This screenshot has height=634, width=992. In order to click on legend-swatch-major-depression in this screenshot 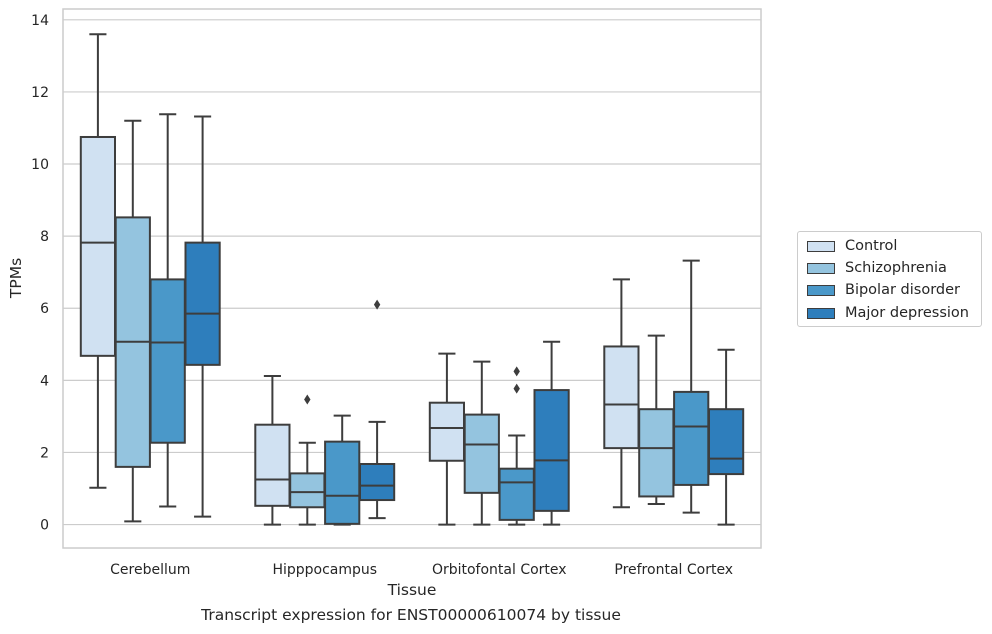, I will do `click(821, 313)`.